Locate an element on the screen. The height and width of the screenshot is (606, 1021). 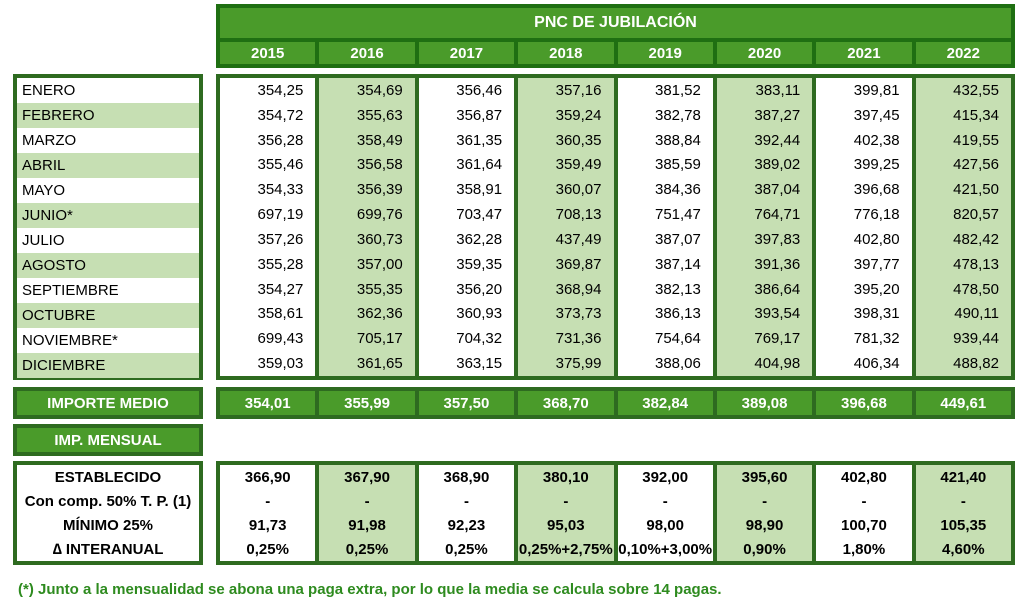
bottom-row-label: ∆ INTERANUAL is located at coordinates (108, 549).